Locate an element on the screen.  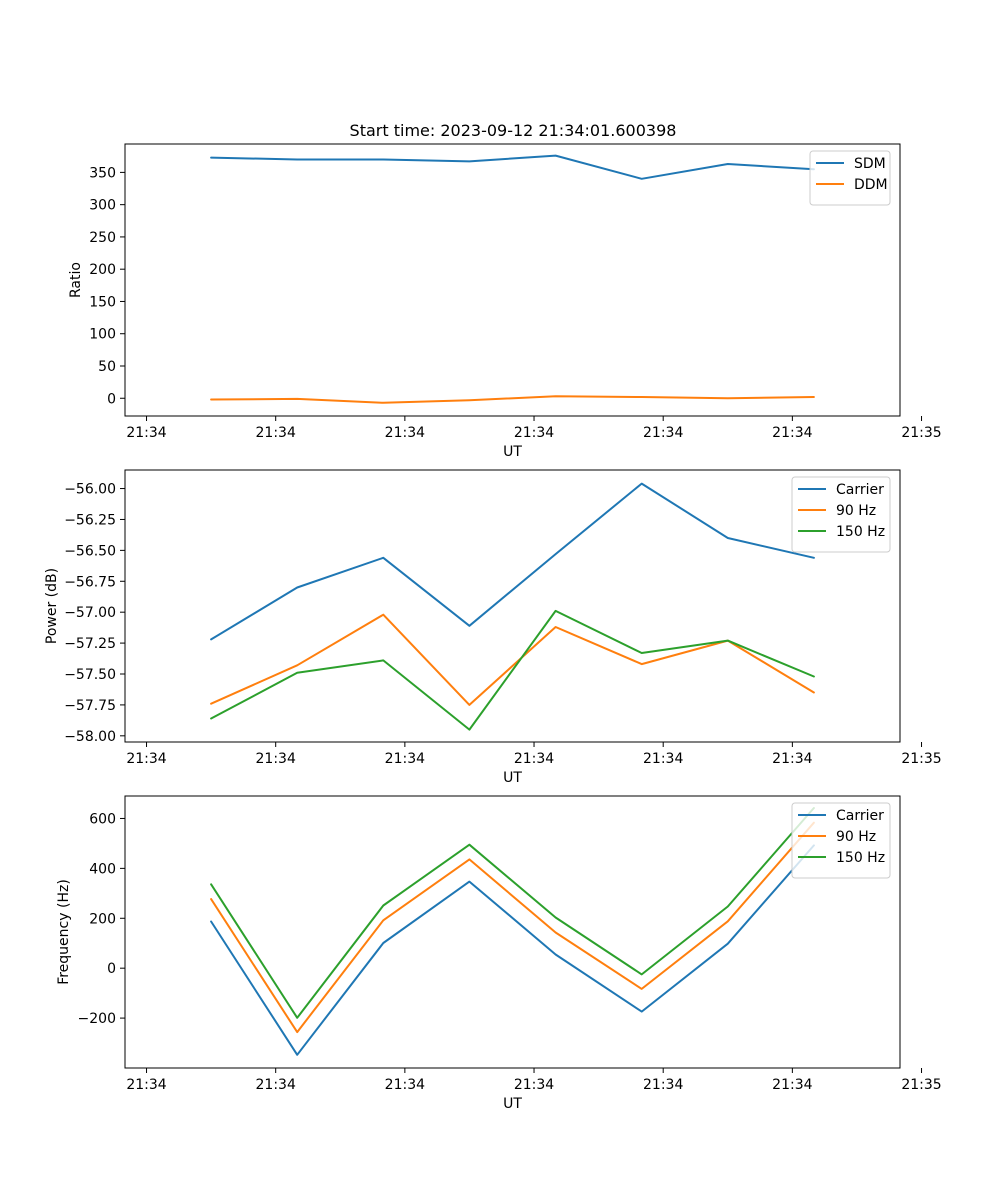
y-tick-label: 300 is located at coordinates (102, 206).